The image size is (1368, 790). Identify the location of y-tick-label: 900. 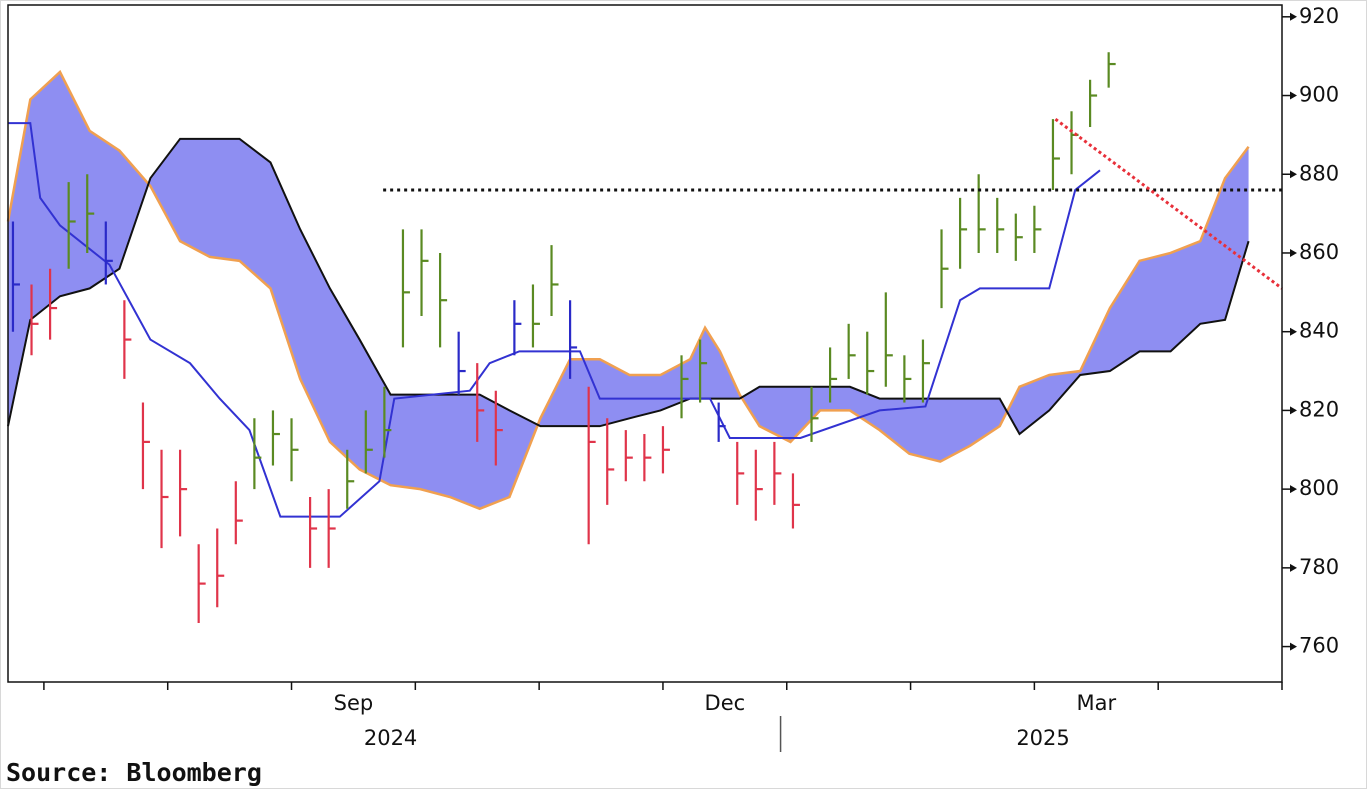
(1319, 95).